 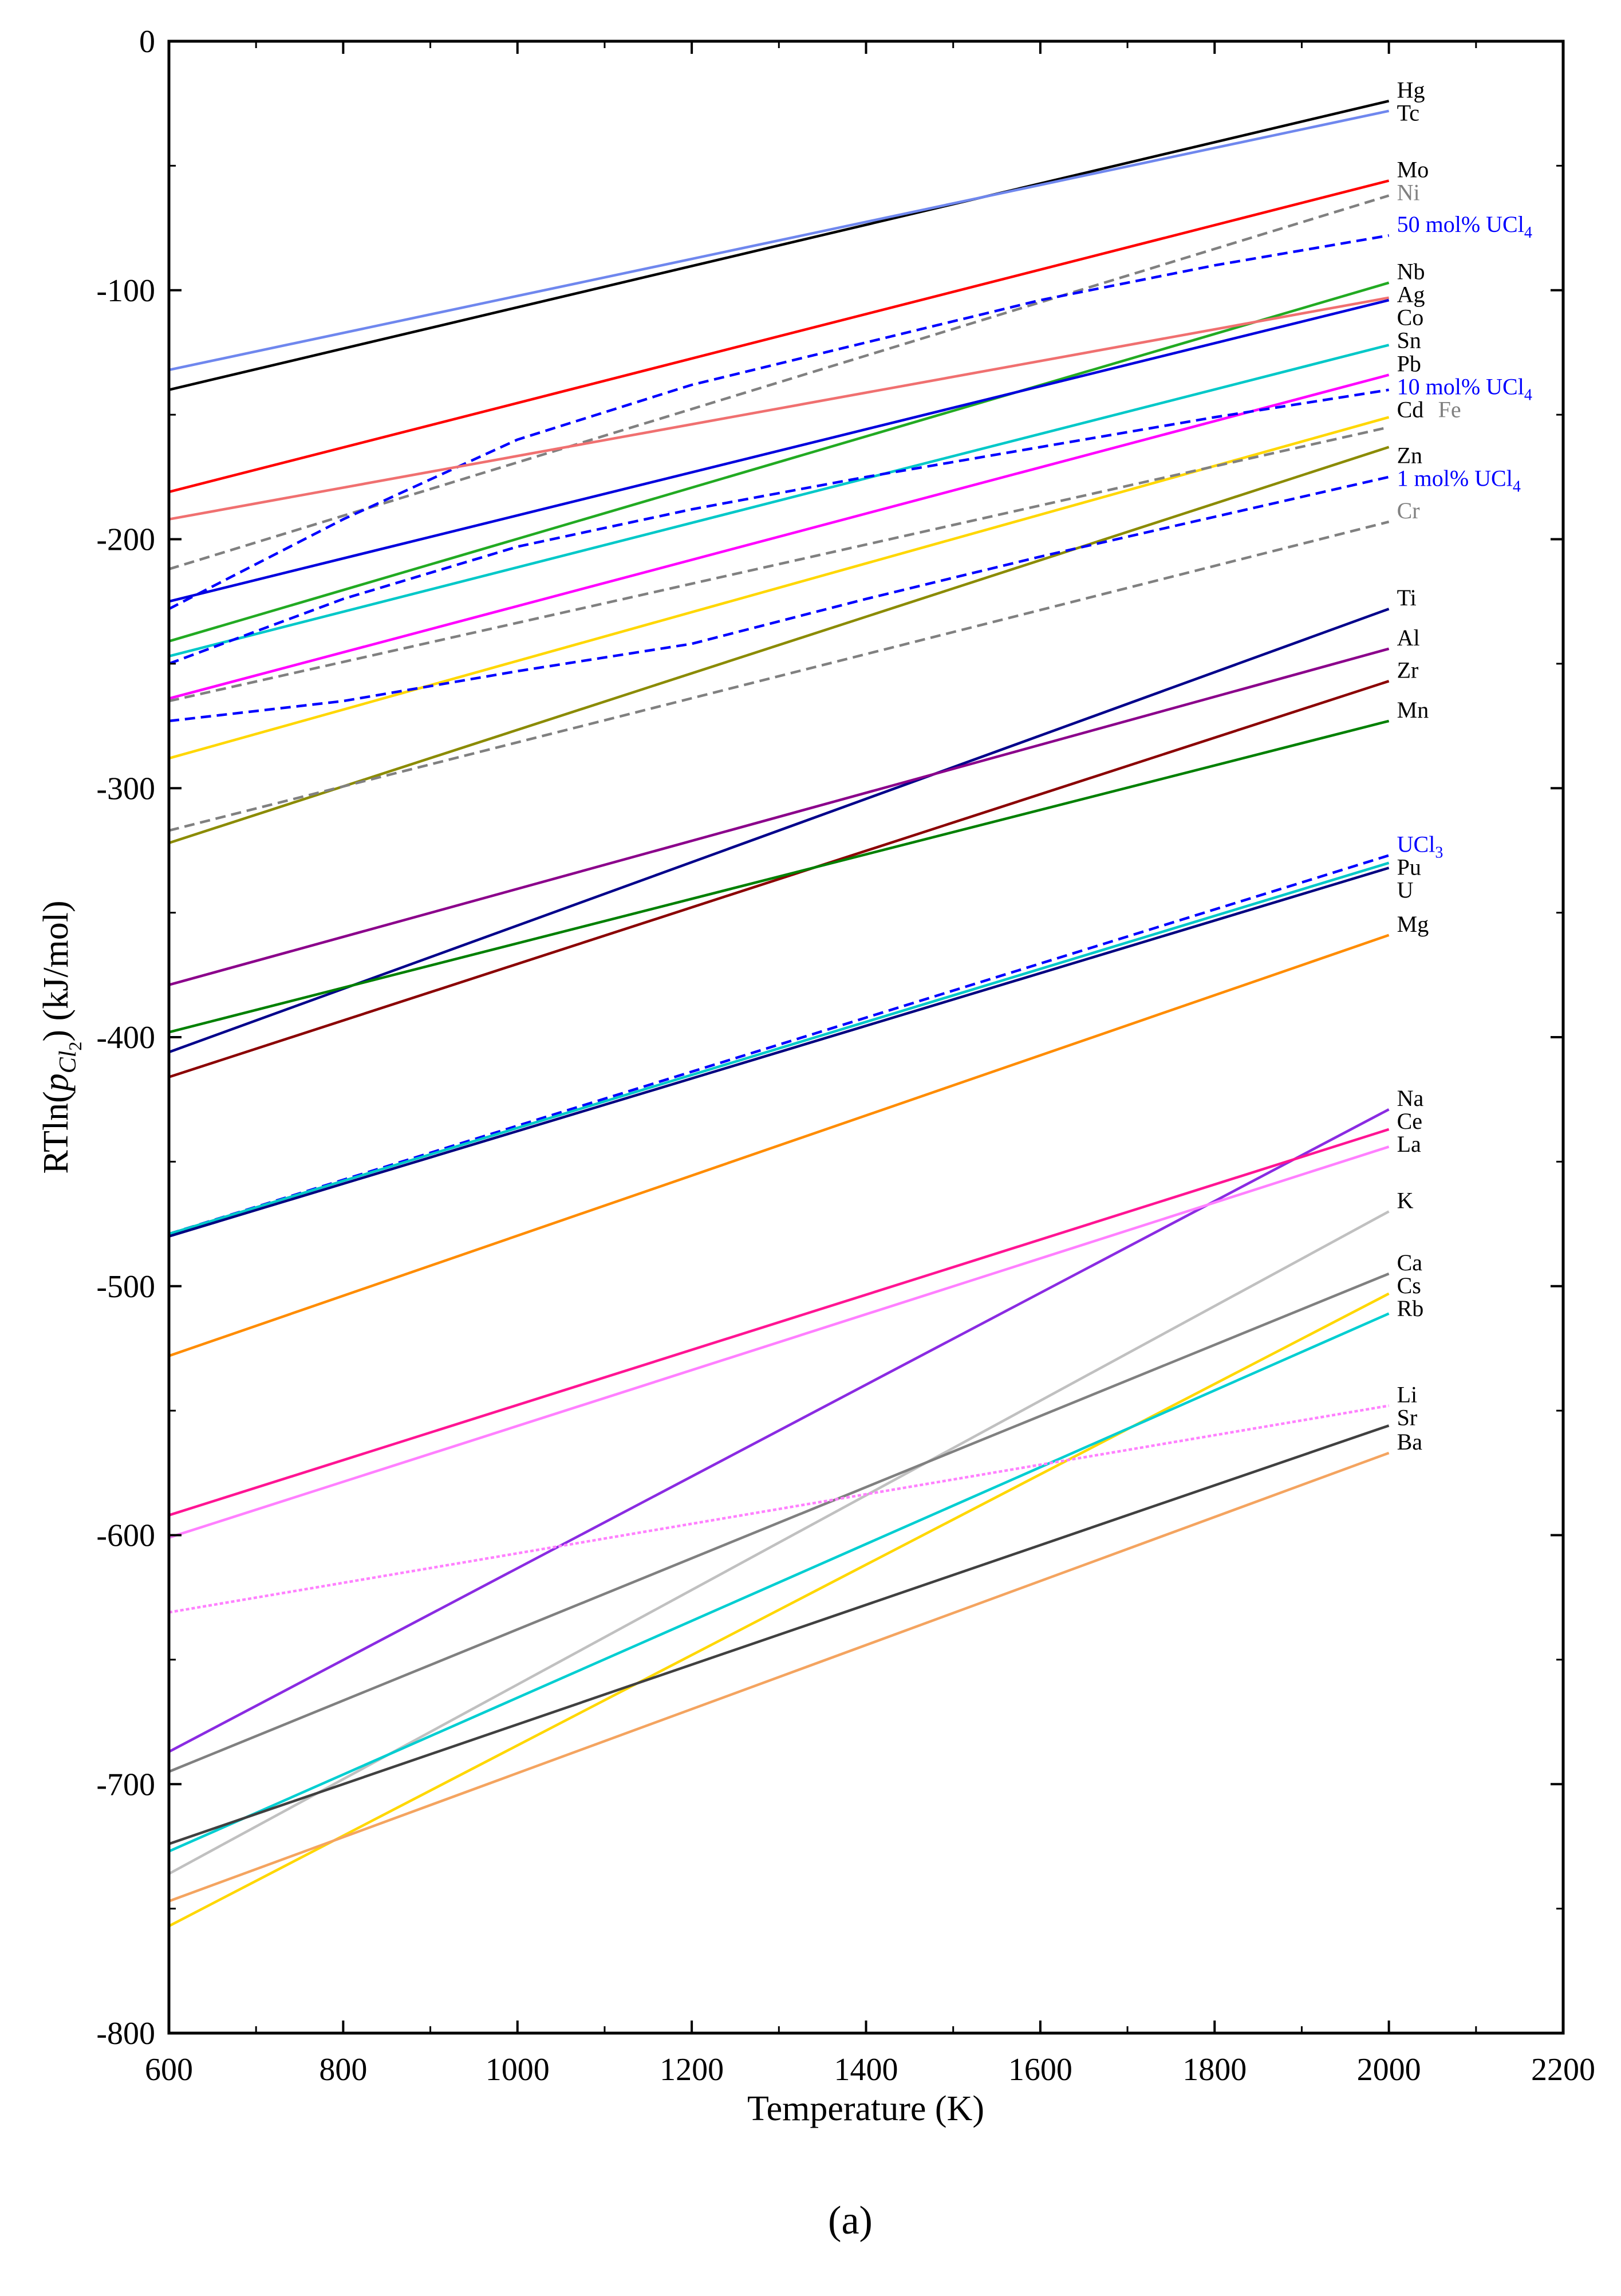 What do you see at coordinates (1409, 867) in the screenshot?
I see `series-label-pu: Pu` at bounding box center [1409, 867].